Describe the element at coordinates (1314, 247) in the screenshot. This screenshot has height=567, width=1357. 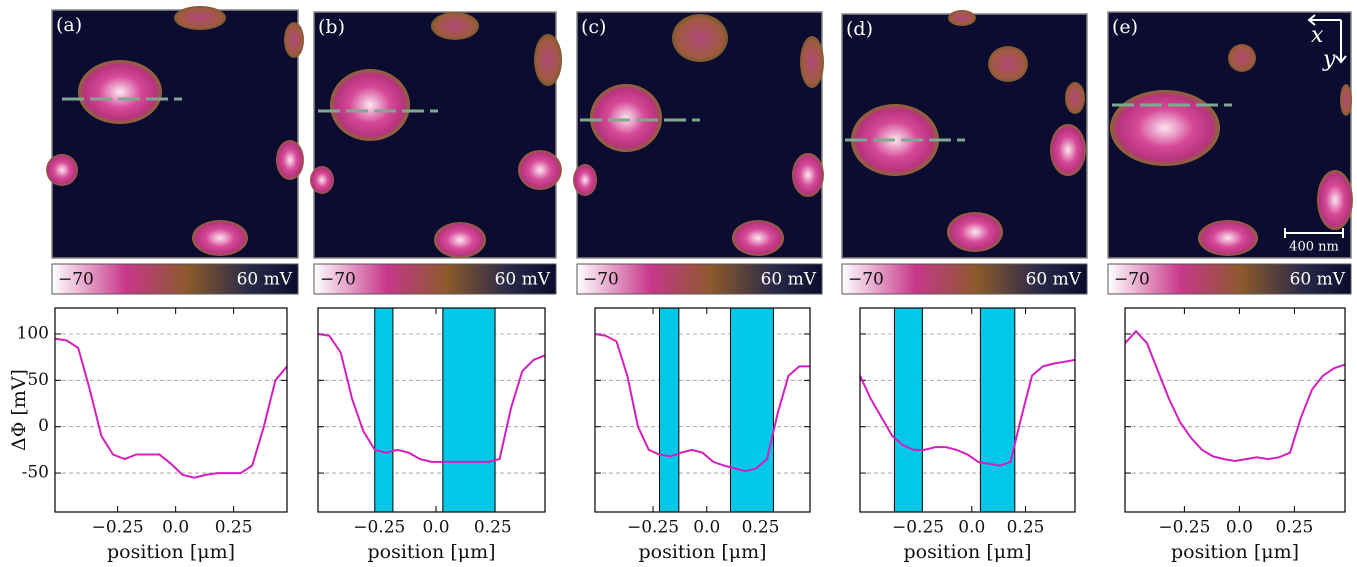
I see `scale-bar-label: 400 nm` at that location.